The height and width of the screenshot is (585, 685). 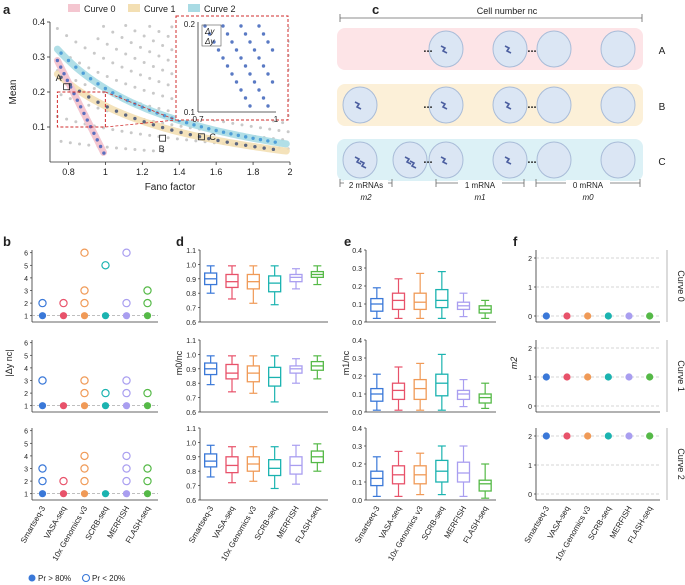 What do you see at coordinates (54, 578) in the screenshot?
I see `legend-filled-label: Pr > 80%` at bounding box center [54, 578].